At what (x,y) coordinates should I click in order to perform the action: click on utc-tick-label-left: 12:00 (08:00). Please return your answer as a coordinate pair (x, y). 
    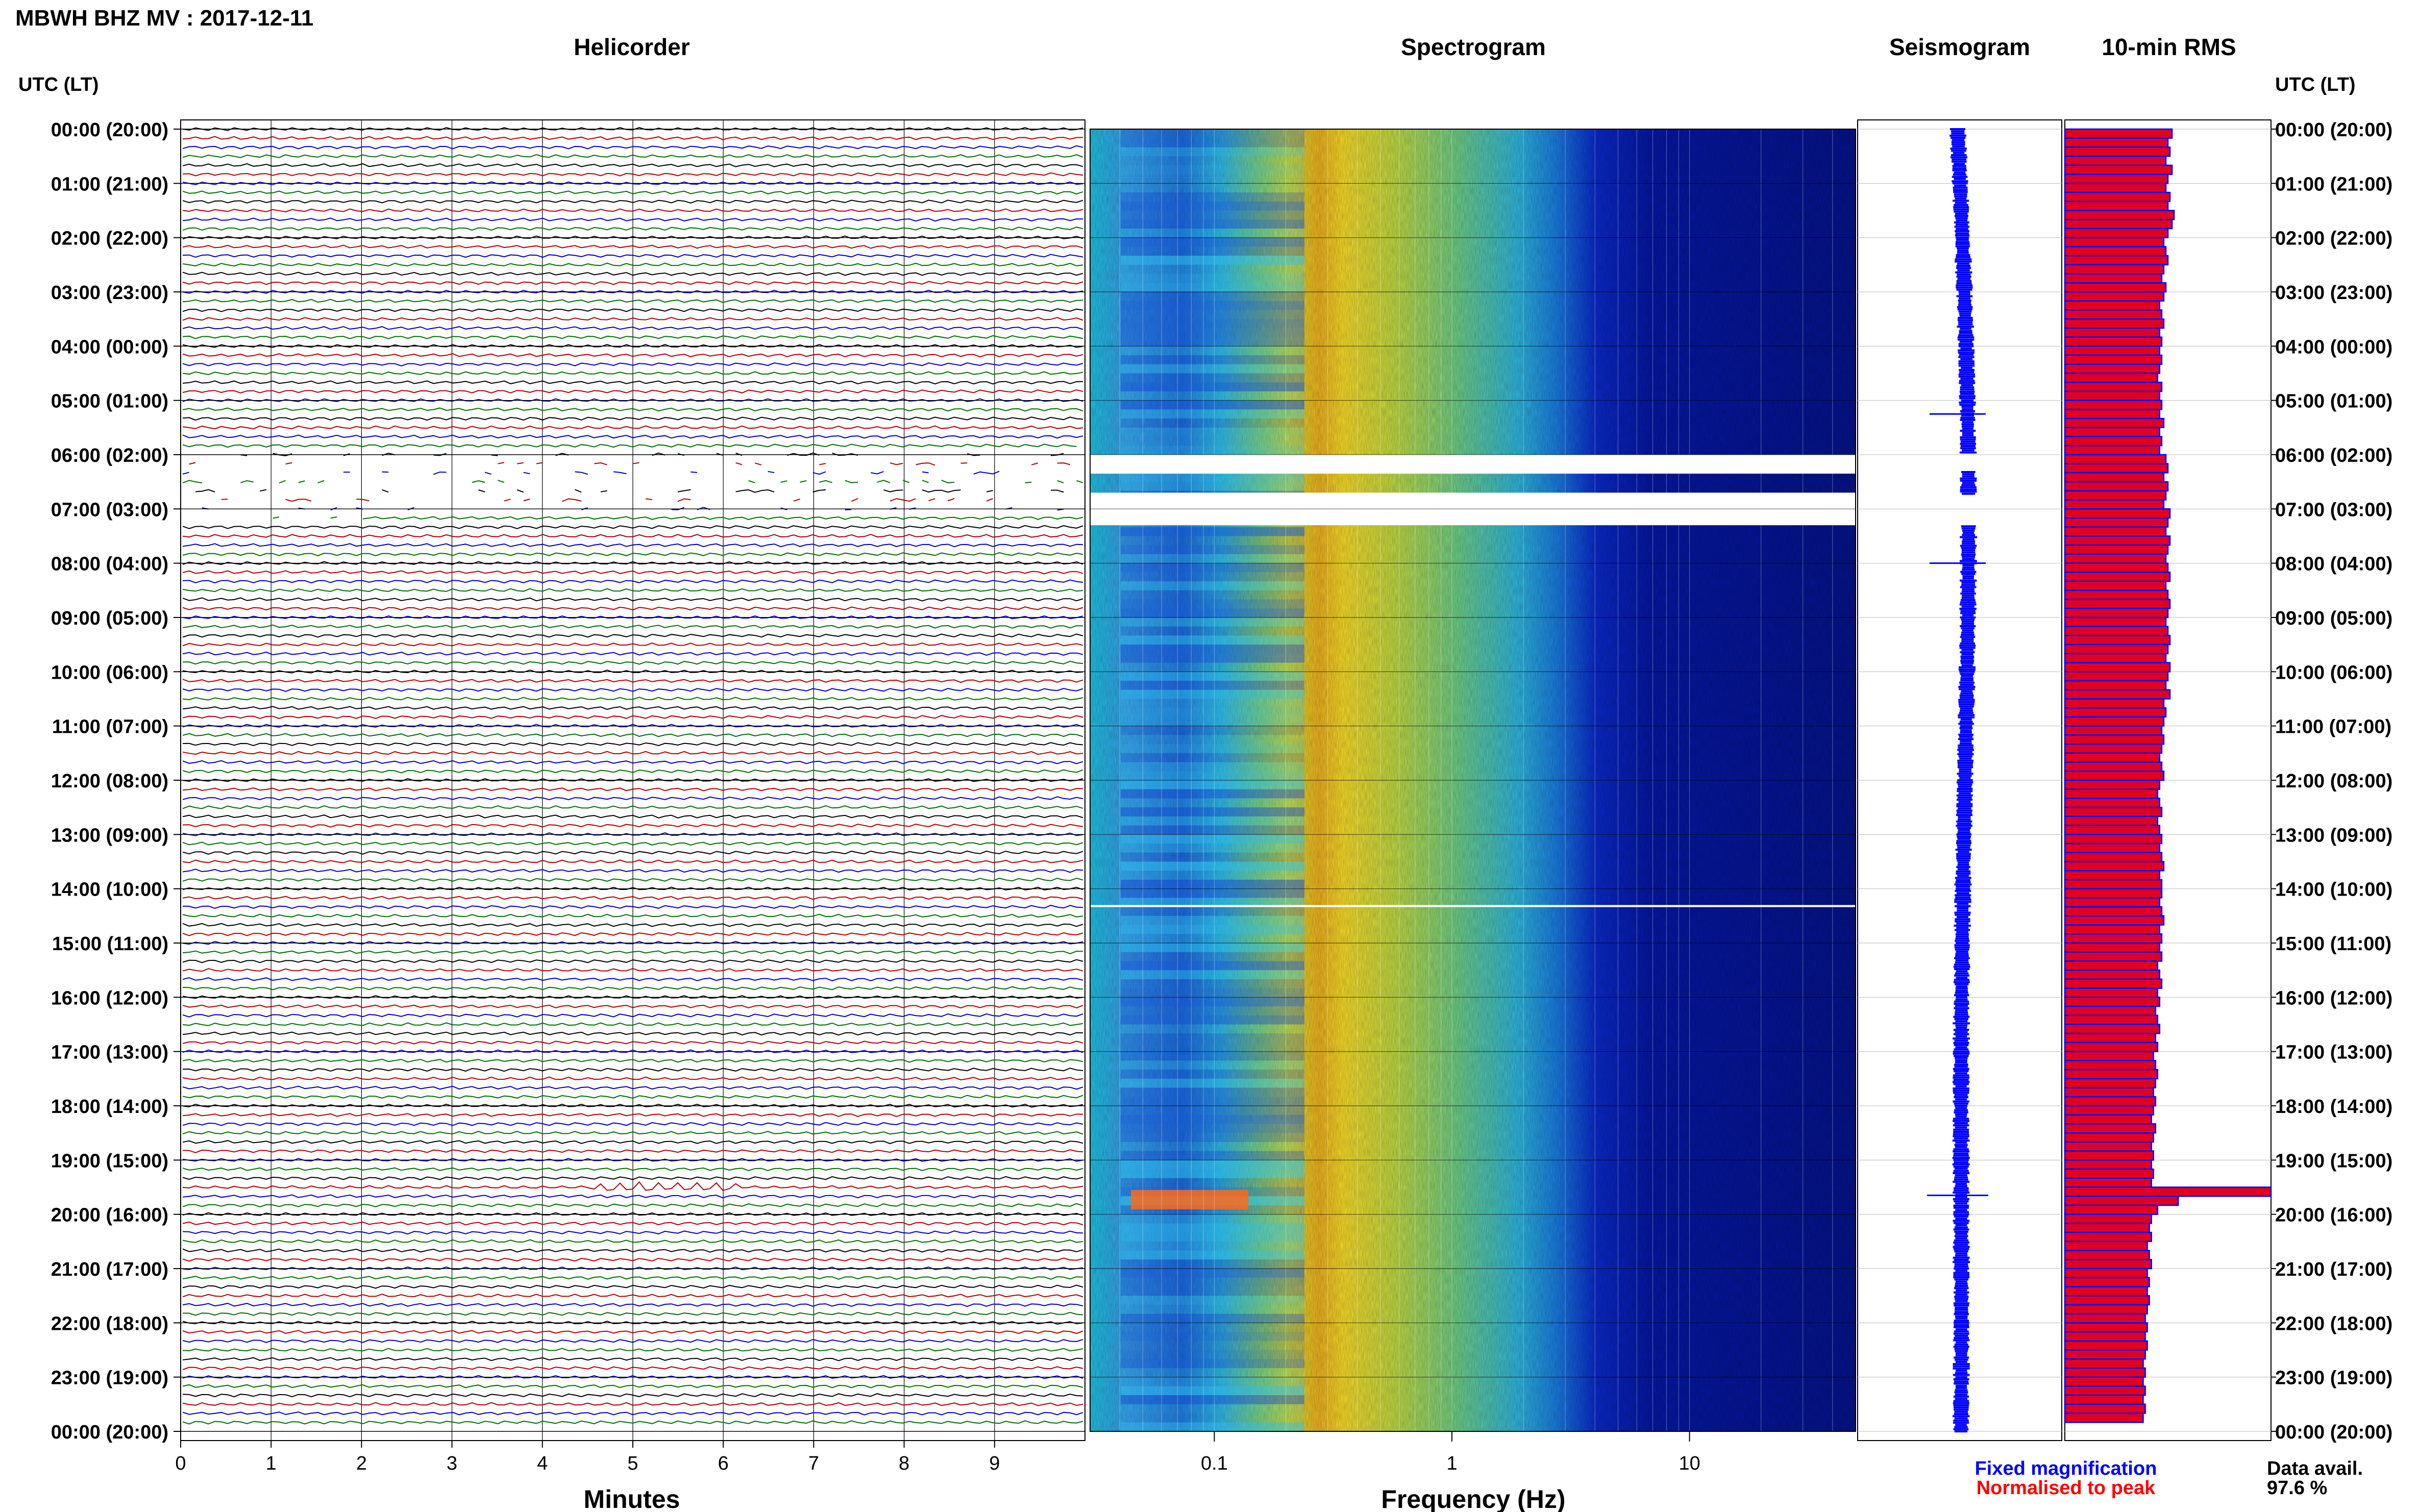
    Looking at the image, I should click on (109, 781).